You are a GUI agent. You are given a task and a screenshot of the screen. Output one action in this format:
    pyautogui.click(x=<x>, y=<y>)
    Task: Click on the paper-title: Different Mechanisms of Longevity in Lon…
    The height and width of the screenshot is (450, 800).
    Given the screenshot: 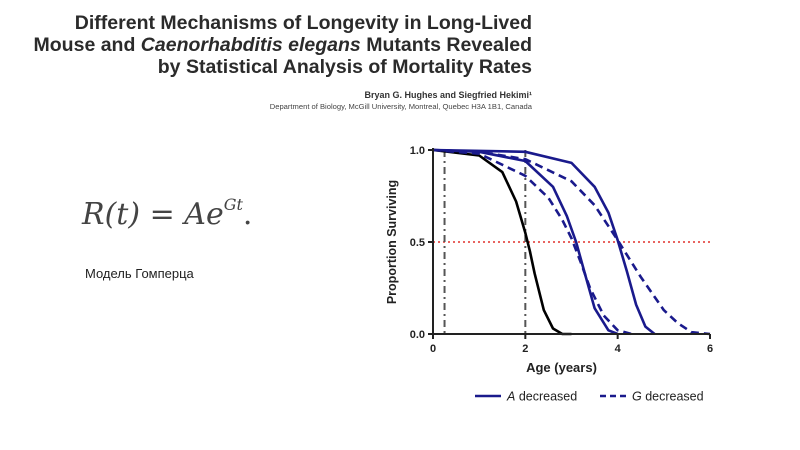 What is the action you would take?
    pyautogui.click(x=272, y=45)
    